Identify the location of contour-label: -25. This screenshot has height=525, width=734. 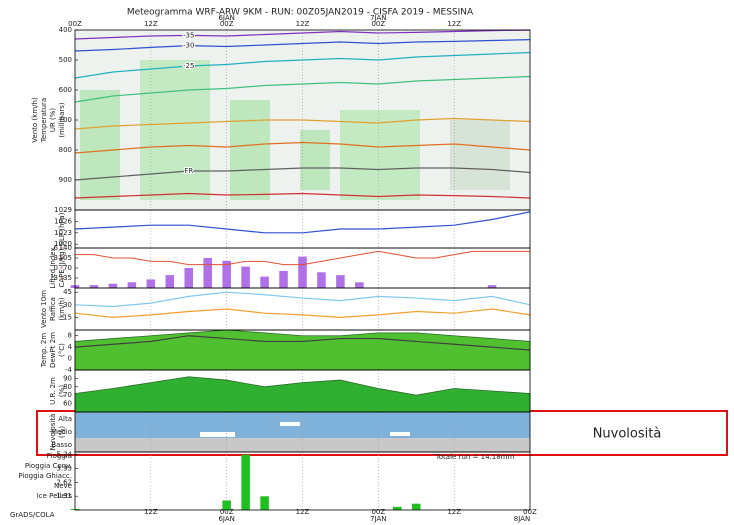
(188, 66).